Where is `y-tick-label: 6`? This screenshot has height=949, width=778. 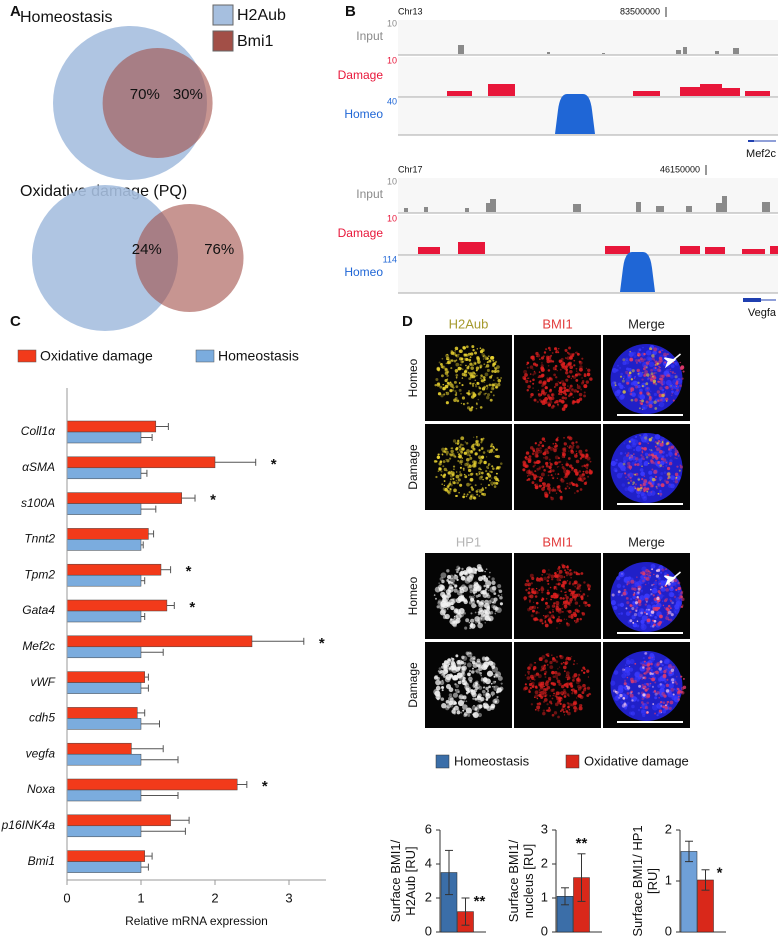 y-tick-label: 6 is located at coordinates (428, 828).